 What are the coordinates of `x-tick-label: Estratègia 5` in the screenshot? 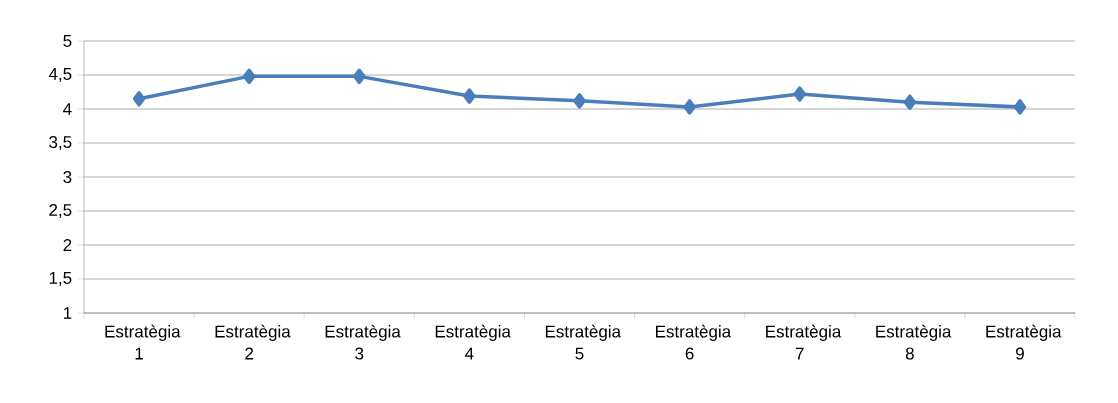 It's located at (583, 342).